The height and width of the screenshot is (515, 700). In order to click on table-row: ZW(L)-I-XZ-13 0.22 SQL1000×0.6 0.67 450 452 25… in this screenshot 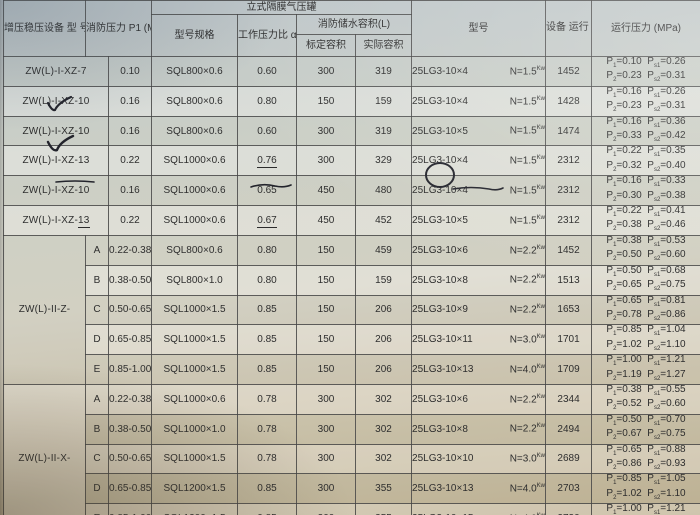, I will do `click(351, 220)`.